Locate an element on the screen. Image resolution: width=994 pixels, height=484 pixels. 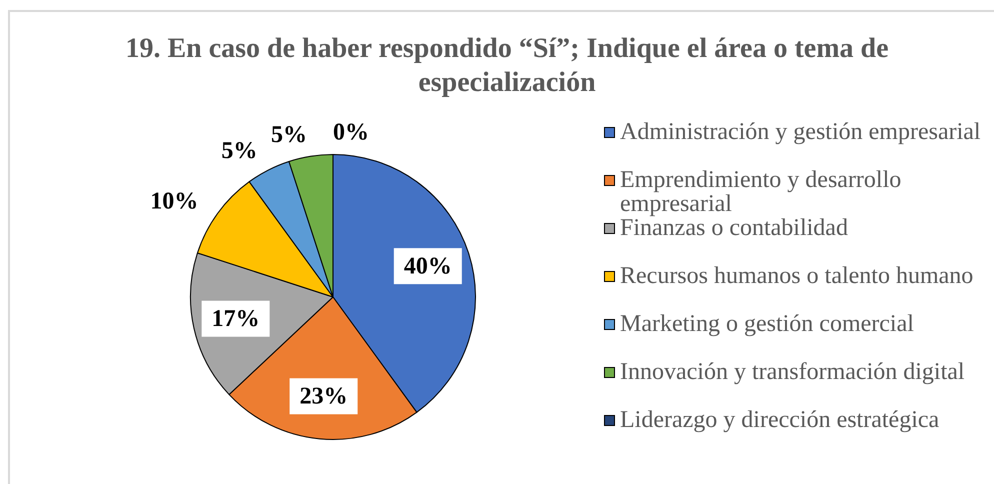
data-label: 40% is located at coordinates (428, 266).